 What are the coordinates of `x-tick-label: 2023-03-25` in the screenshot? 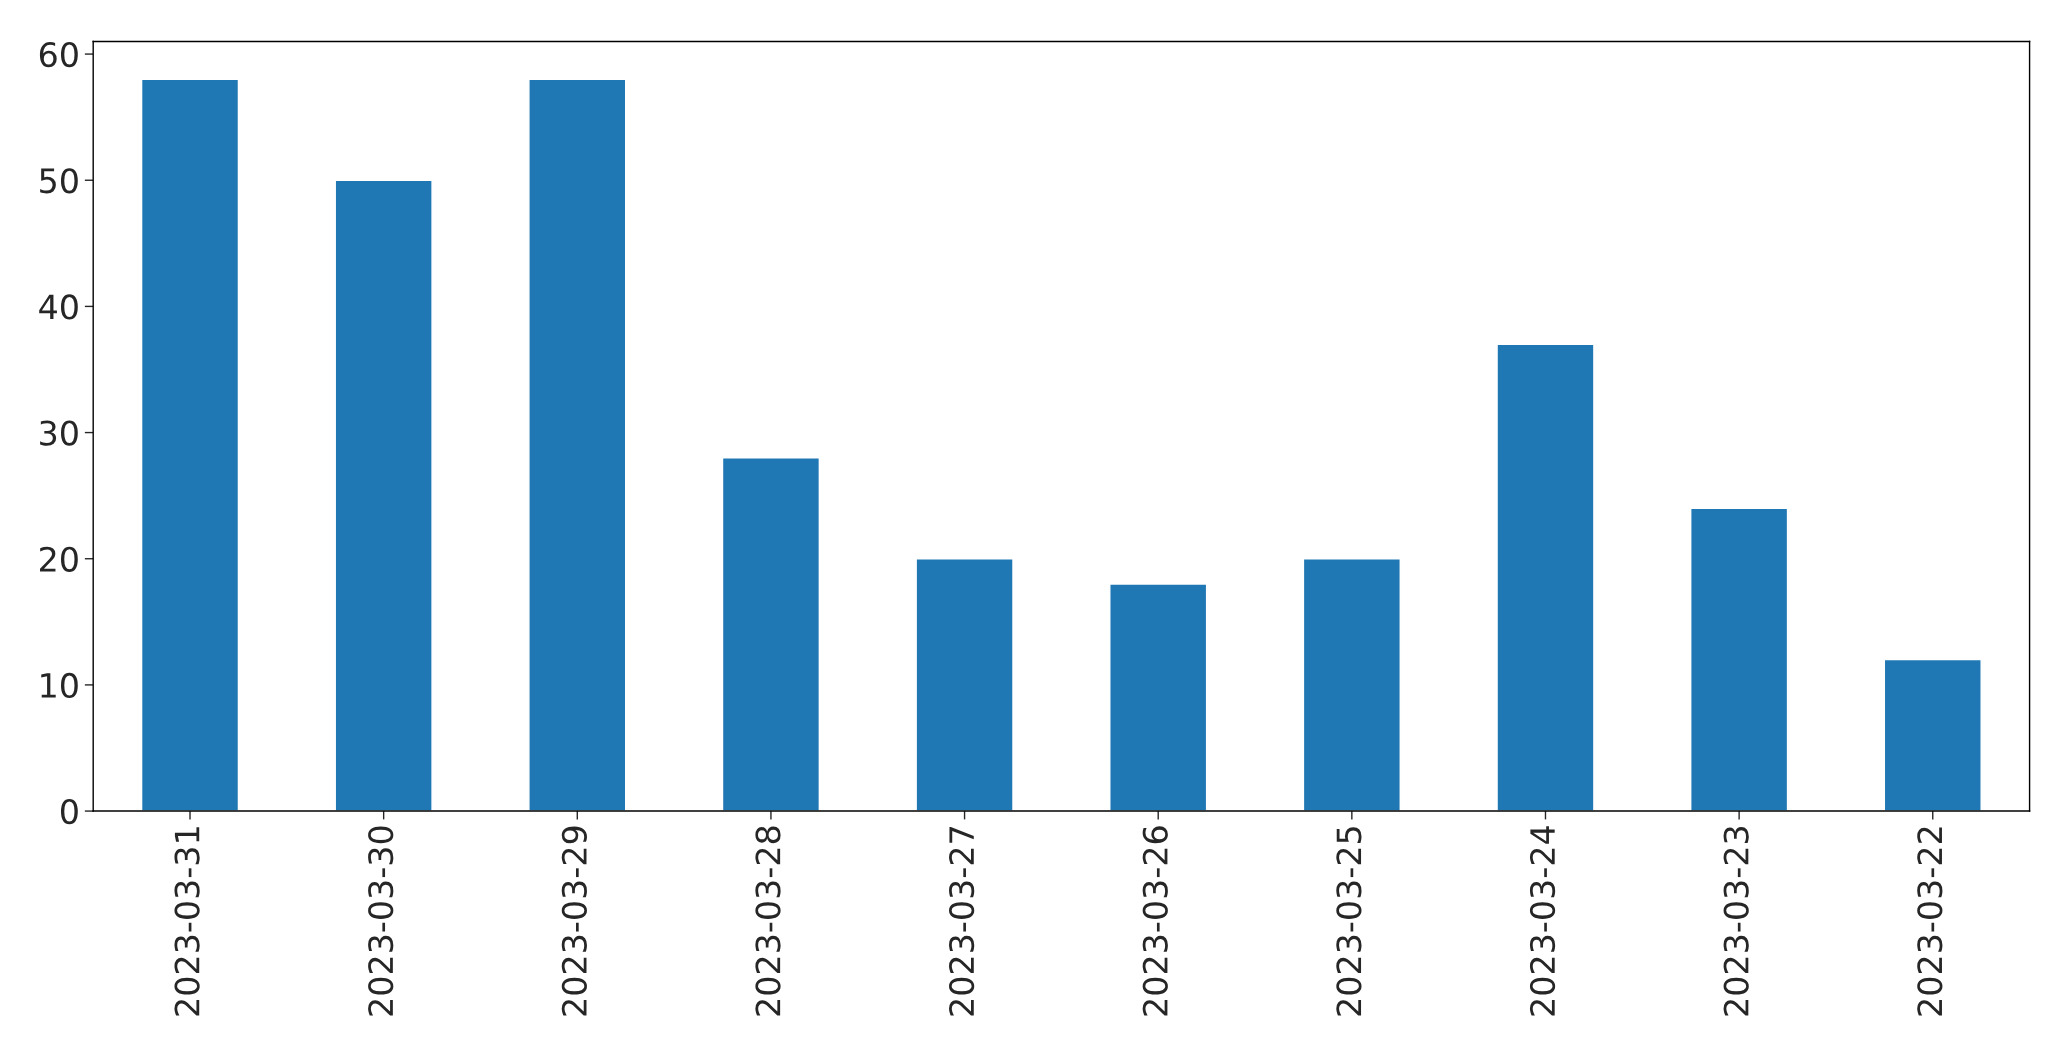 It's located at (1349, 921).